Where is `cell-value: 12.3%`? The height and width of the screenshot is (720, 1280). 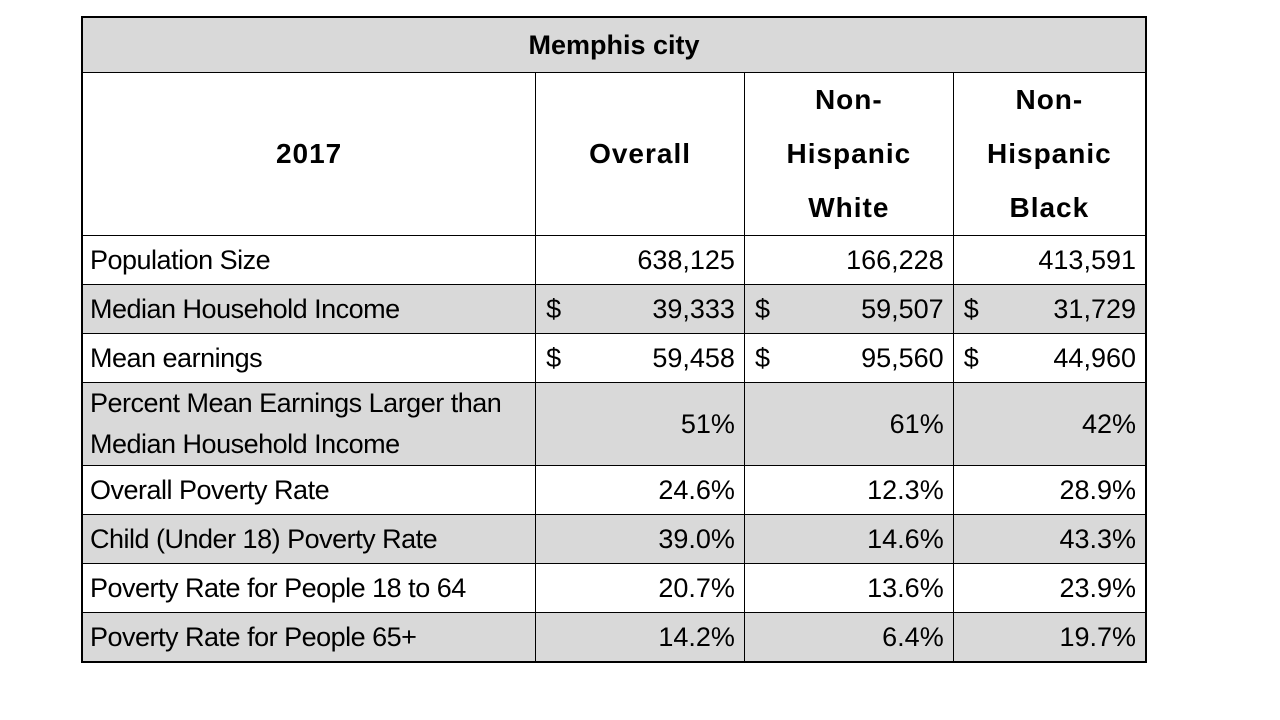
cell-value: 12.3% is located at coordinates (848, 490).